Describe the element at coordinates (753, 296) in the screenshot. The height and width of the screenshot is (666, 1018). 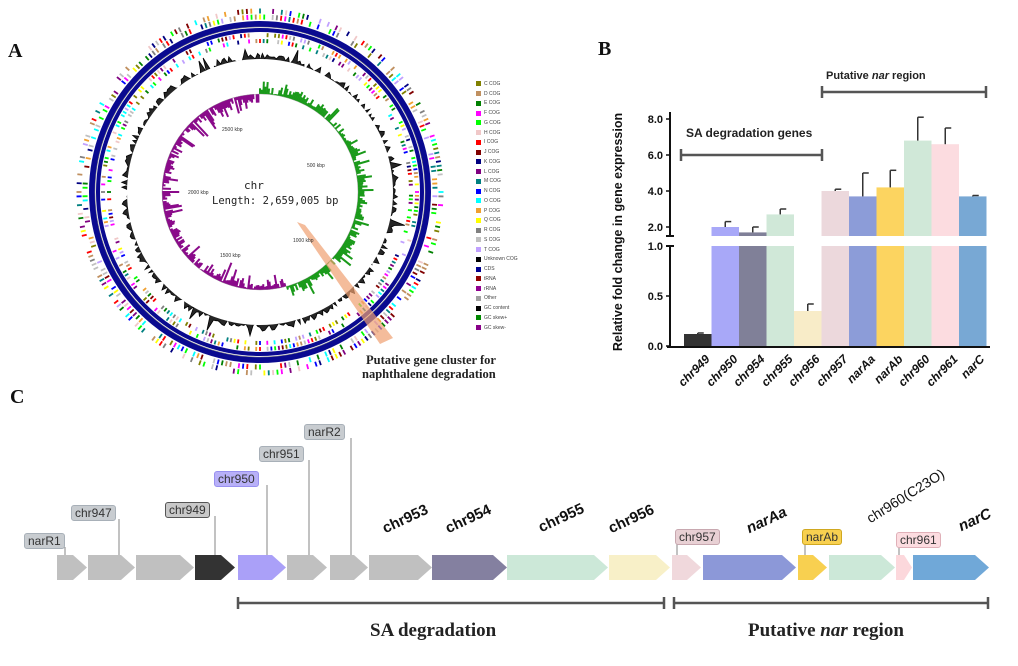
I see `bar-chr954-lower` at that location.